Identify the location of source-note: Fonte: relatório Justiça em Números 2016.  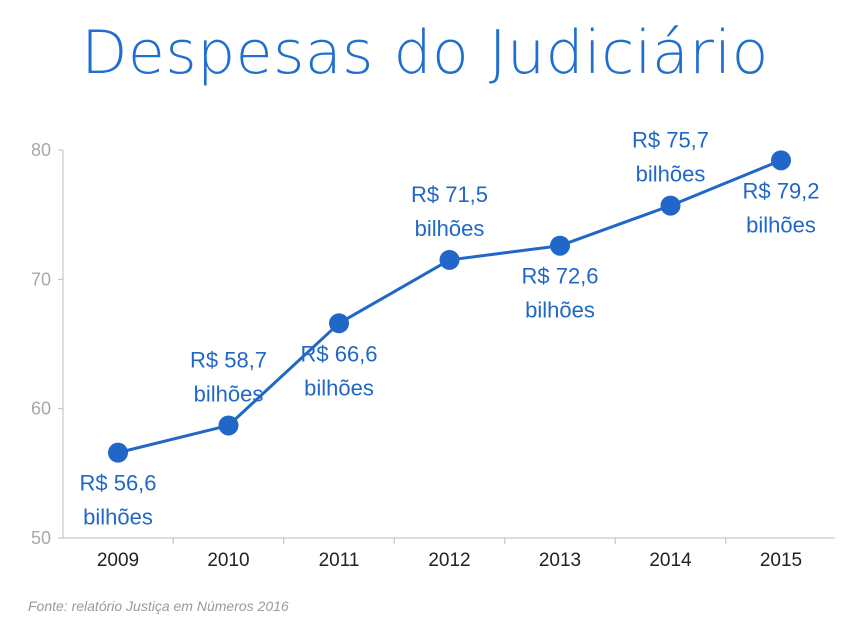
(158, 606).